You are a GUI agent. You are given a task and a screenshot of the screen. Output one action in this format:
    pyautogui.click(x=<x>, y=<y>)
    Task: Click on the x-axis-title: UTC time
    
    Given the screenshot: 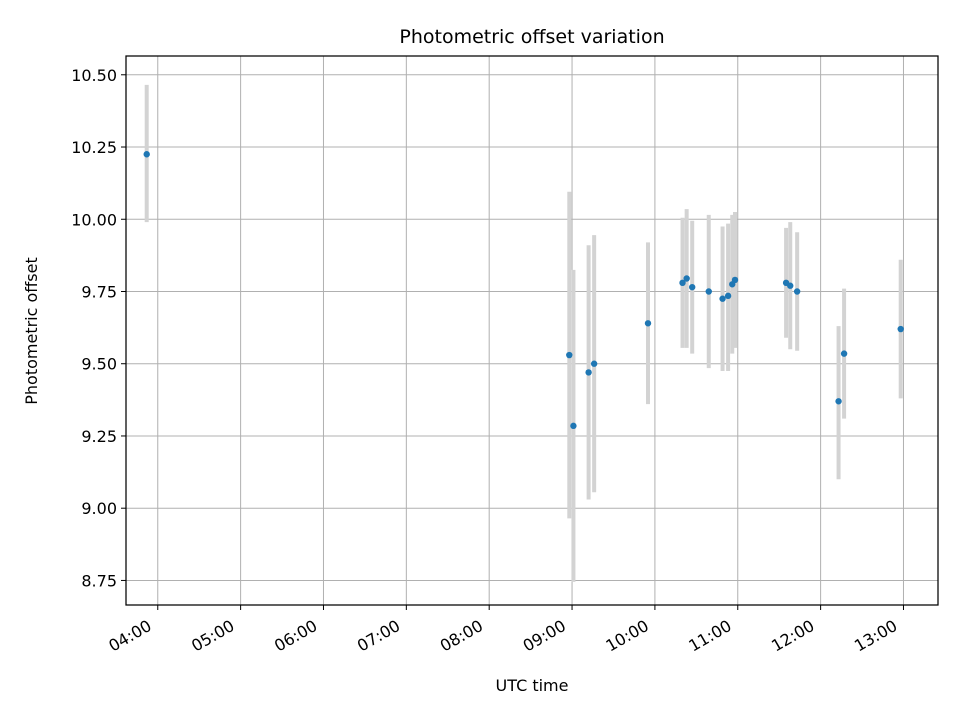 What is the action you would take?
    pyautogui.click(x=532, y=685)
    